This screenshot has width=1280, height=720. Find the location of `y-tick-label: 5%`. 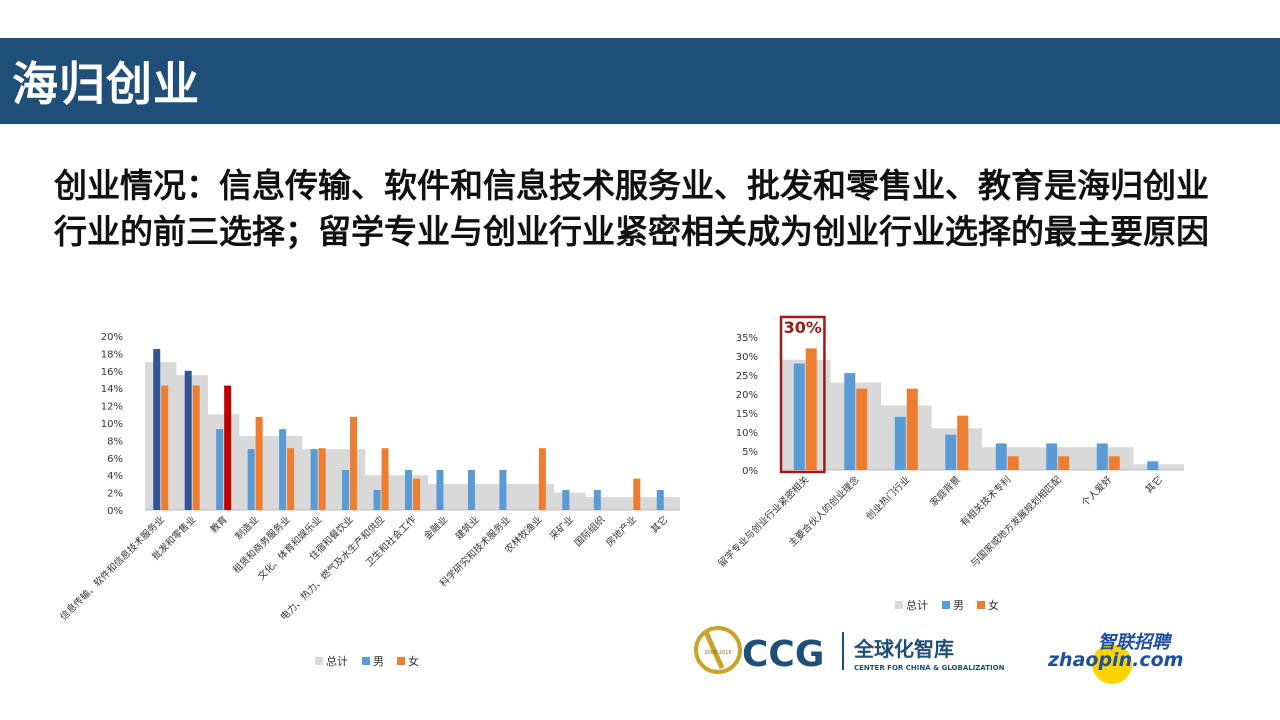

y-tick-label: 5% is located at coordinates (750, 452).